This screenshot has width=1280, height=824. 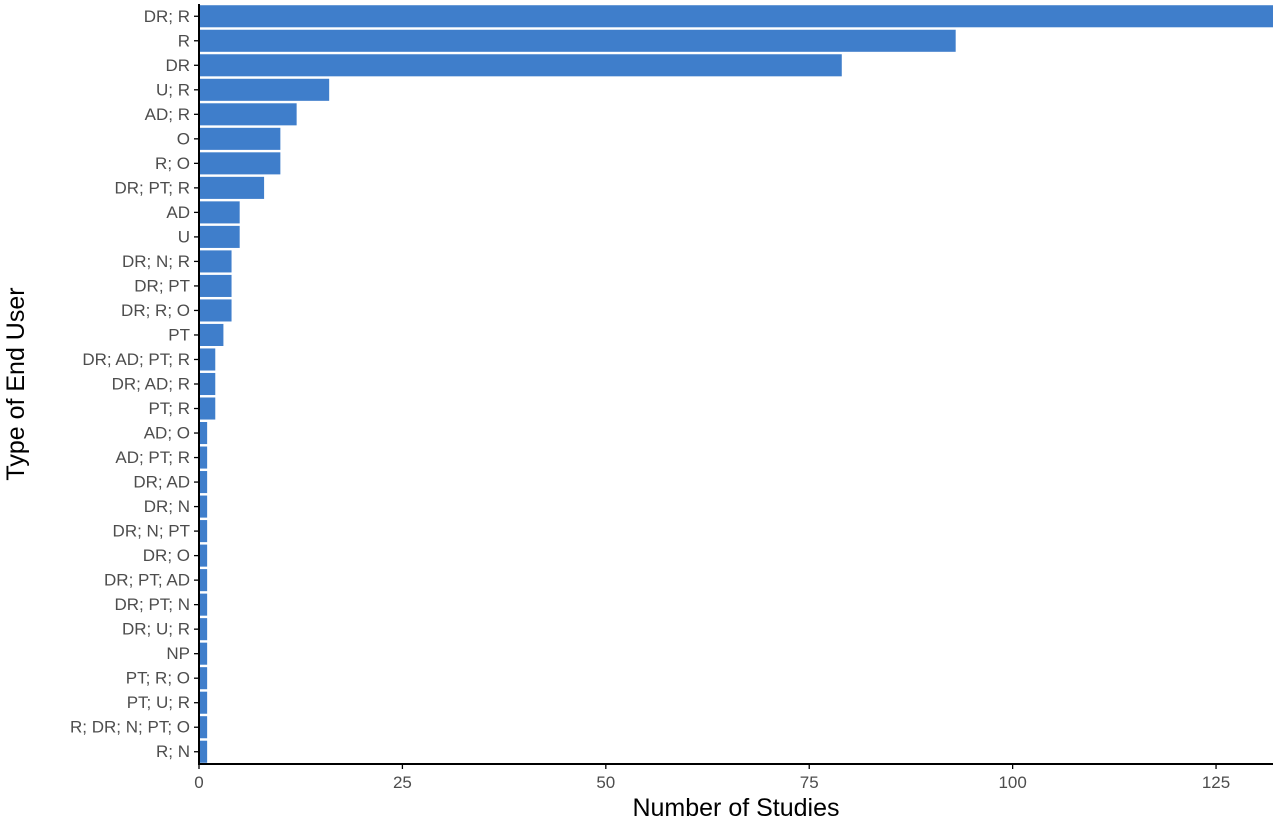 I want to click on y-tick-label: R; DR; N; PT; O, so click(x=130, y=727).